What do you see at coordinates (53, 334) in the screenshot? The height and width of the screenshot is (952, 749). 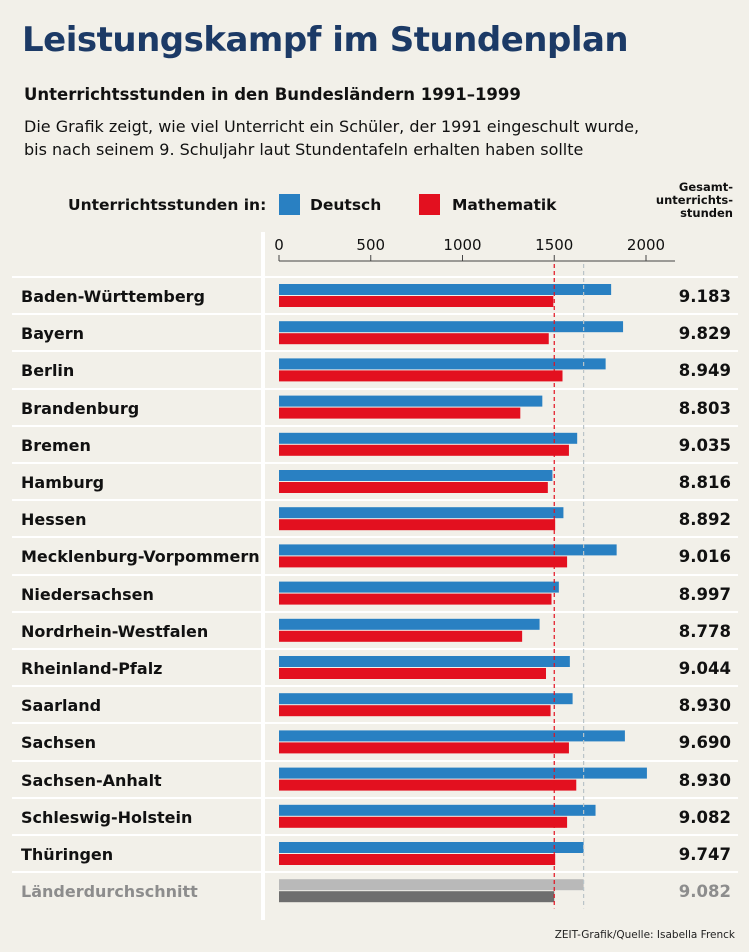 I see `category-label: Bayern` at bounding box center [53, 334].